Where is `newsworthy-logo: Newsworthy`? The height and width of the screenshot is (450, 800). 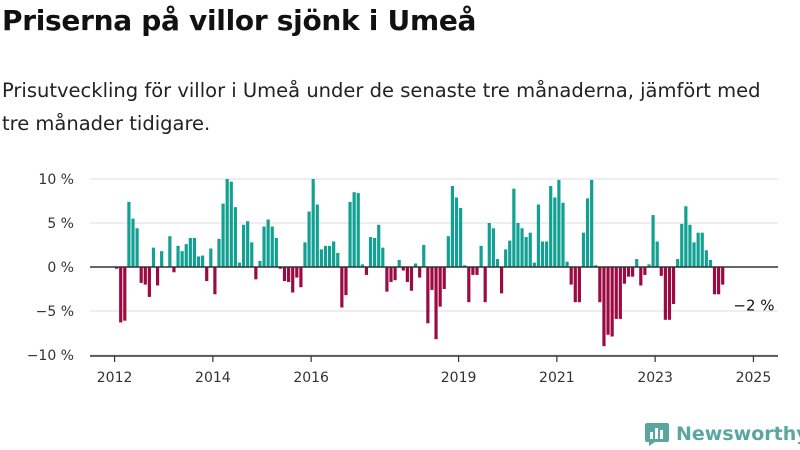 newsworthy-logo: Newsworthy is located at coordinates (722, 434).